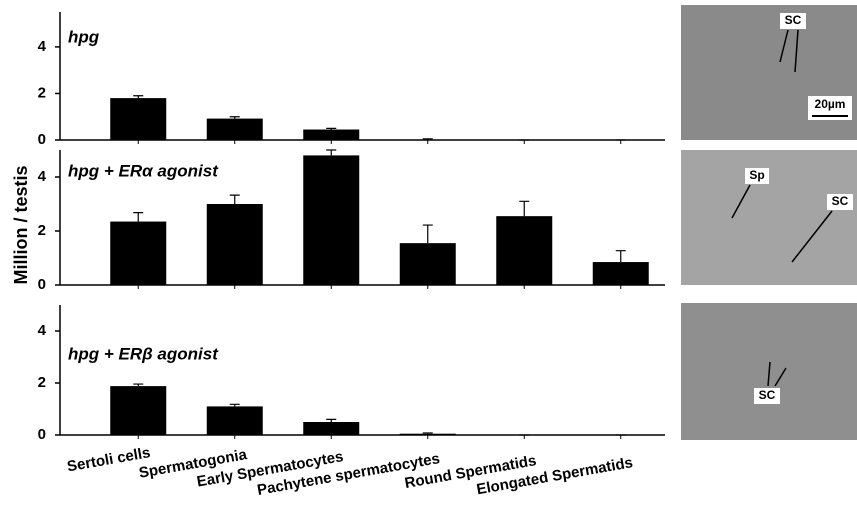 The height and width of the screenshot is (528, 857). I want to click on panel-title: hpg + ERβ agonist, so click(143, 353).